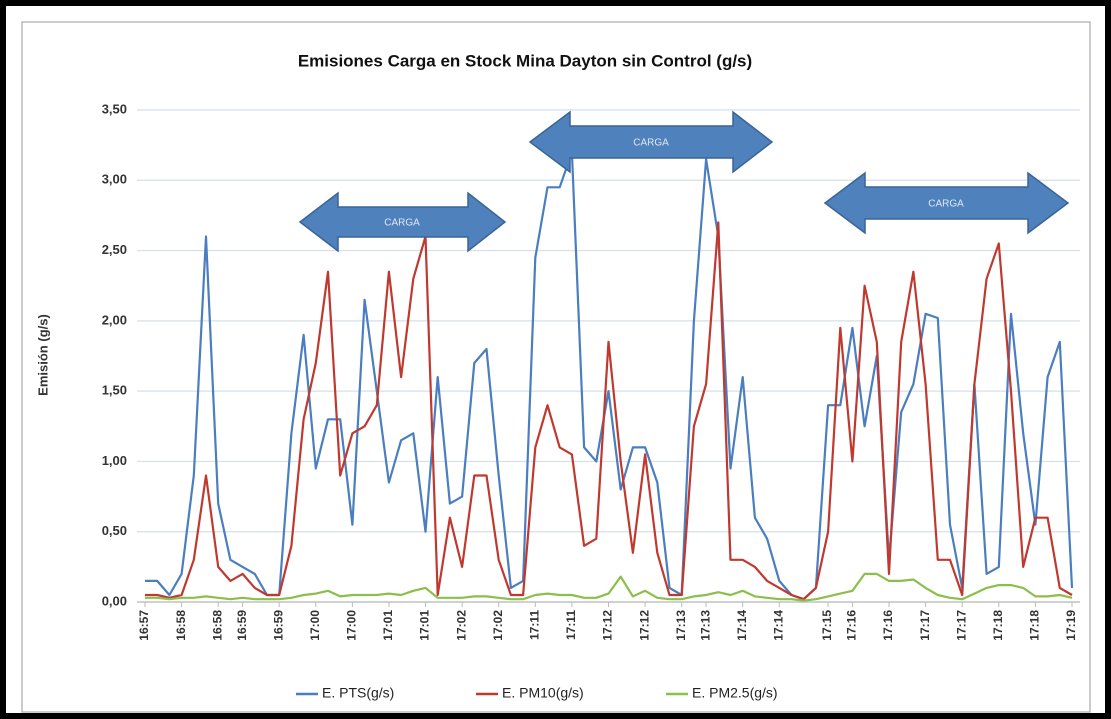 The image size is (1111, 719). What do you see at coordinates (114, 249) in the screenshot?
I see `y-tick-label: 2,50` at bounding box center [114, 249].